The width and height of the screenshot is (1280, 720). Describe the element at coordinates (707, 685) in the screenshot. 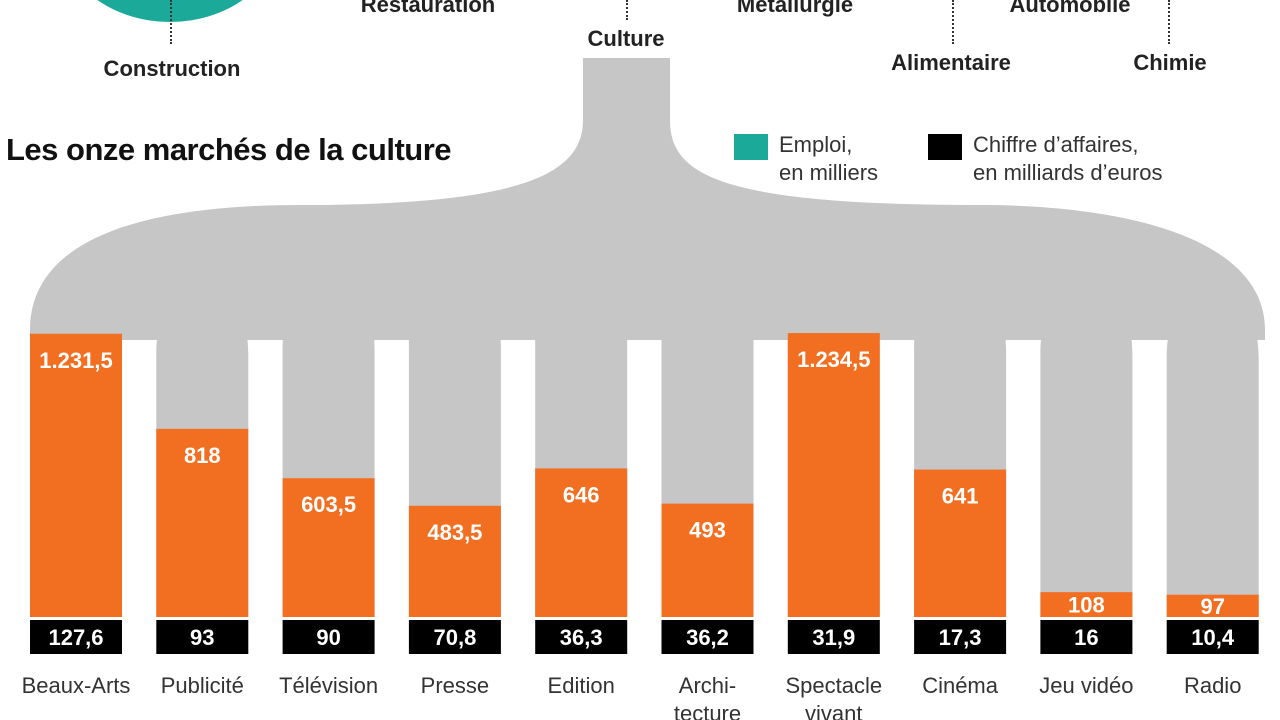

I see `category-label-5-0: Archi-` at that location.